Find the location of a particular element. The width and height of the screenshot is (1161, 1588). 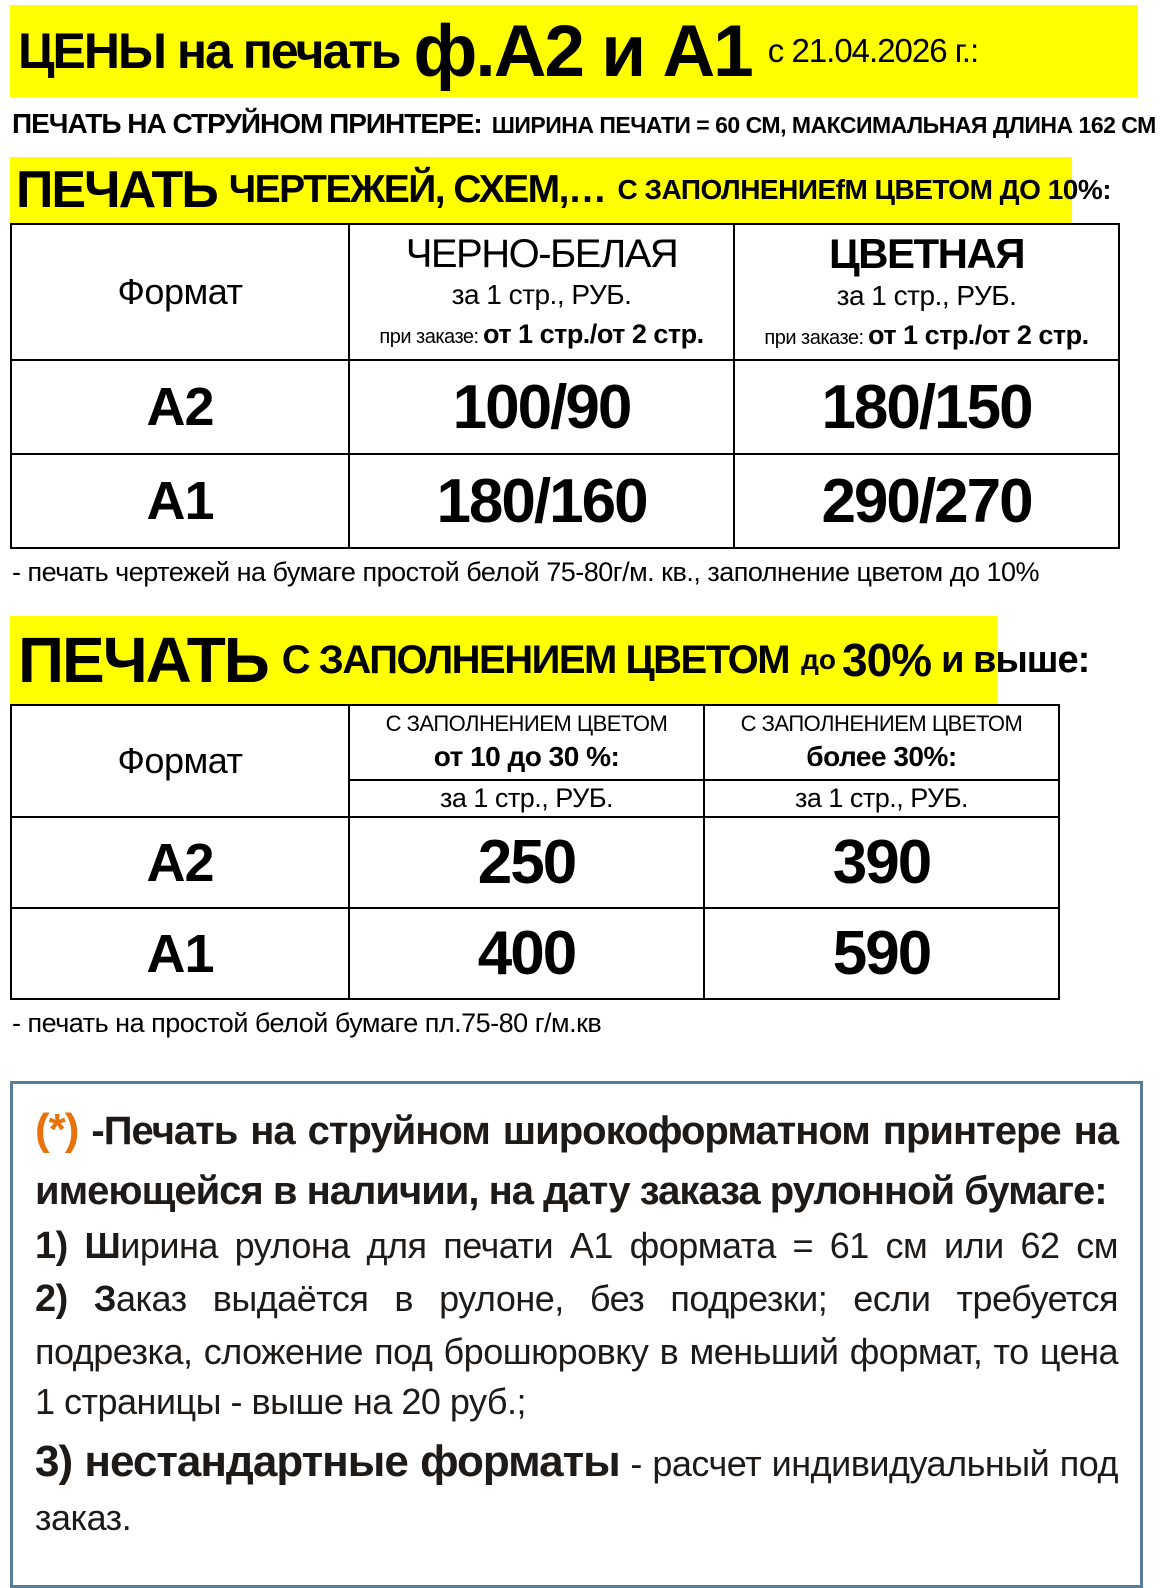

section2-heading-word: ПЕЧАТЬ is located at coordinates (144, 660).